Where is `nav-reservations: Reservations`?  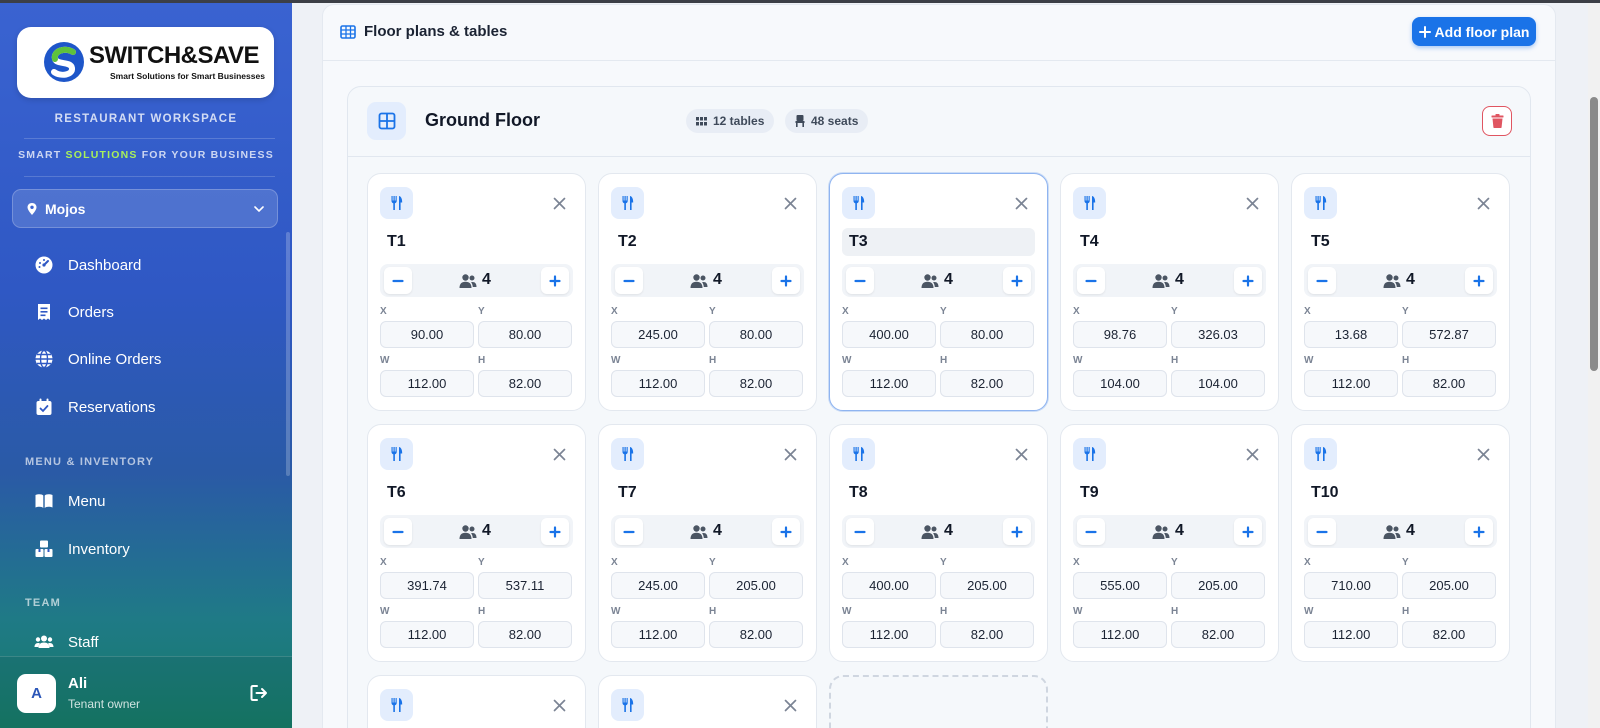
nav-reservations: Reservations is located at coordinates (95, 407).